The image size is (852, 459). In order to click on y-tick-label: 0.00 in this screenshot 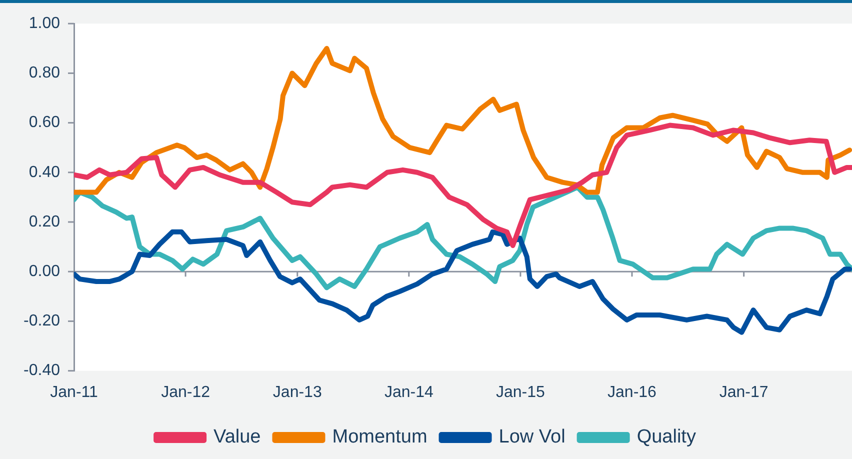, I will do `click(44, 271)`.